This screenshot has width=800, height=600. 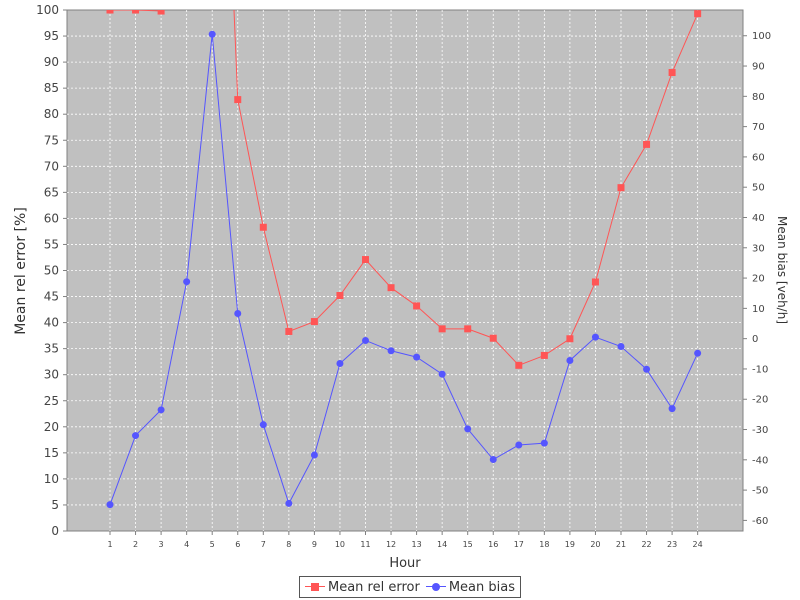 I want to click on y-right-tick-label: -60, so click(x=760, y=521).